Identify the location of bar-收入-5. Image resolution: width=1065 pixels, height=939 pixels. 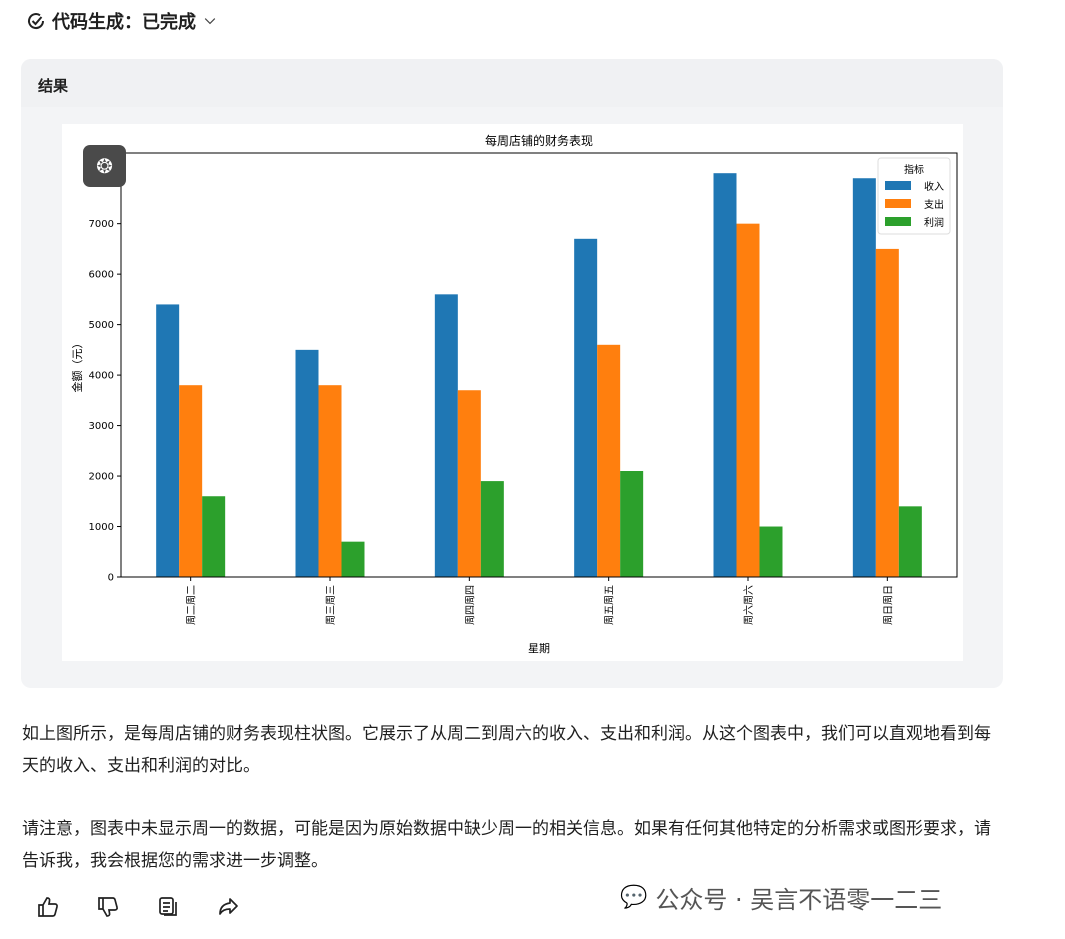
(864, 377).